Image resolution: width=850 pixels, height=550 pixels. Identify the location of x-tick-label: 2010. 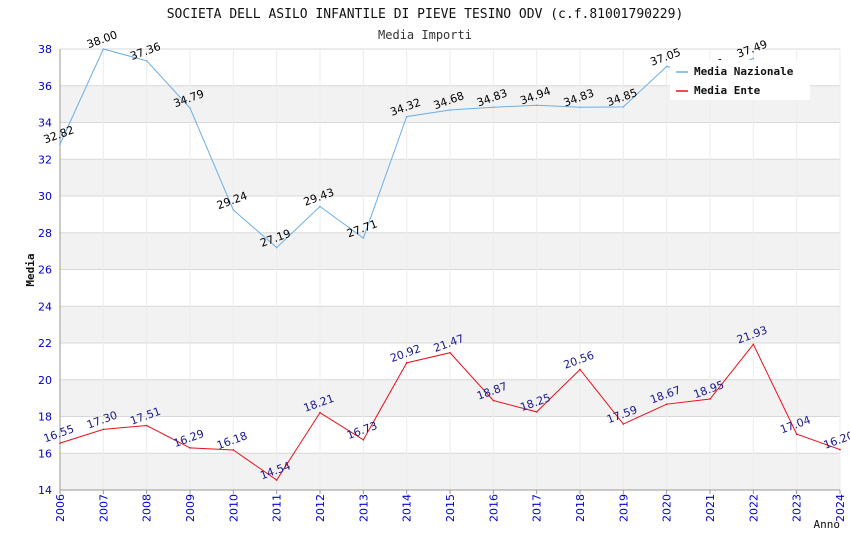
(233, 508).